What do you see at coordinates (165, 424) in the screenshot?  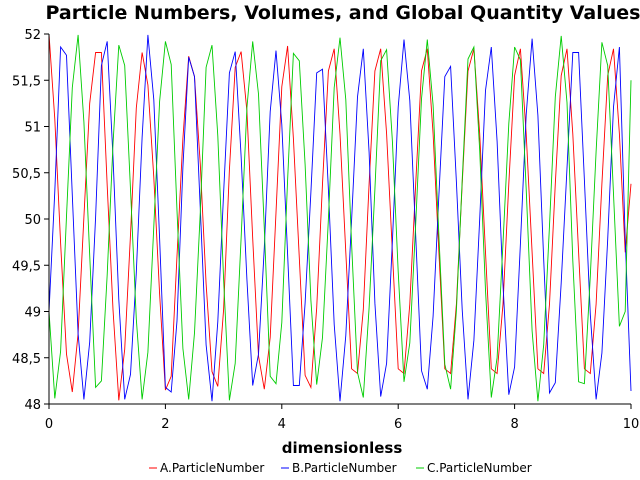 I see `x-tick-label: 2` at bounding box center [165, 424].